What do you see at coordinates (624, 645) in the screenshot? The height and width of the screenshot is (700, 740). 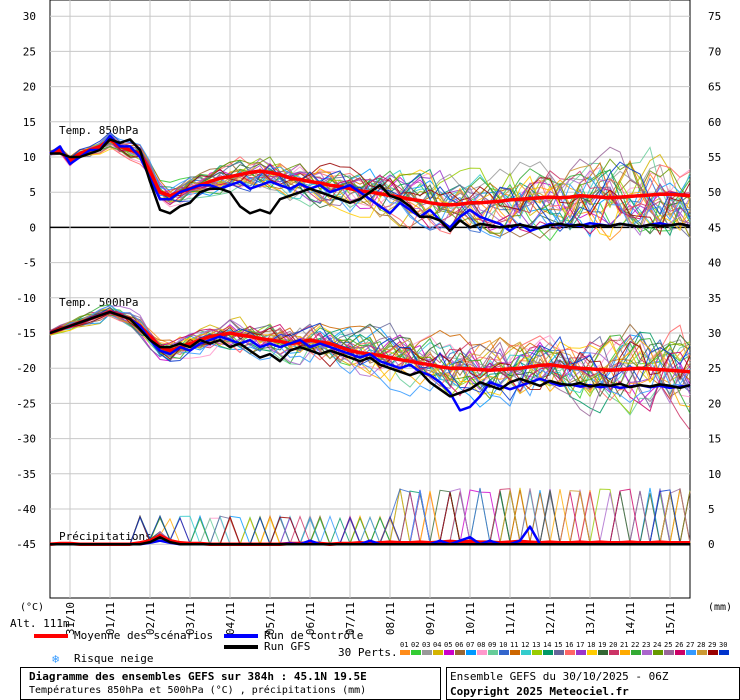 I see `pert-legend-id: 21` at bounding box center [624, 645].